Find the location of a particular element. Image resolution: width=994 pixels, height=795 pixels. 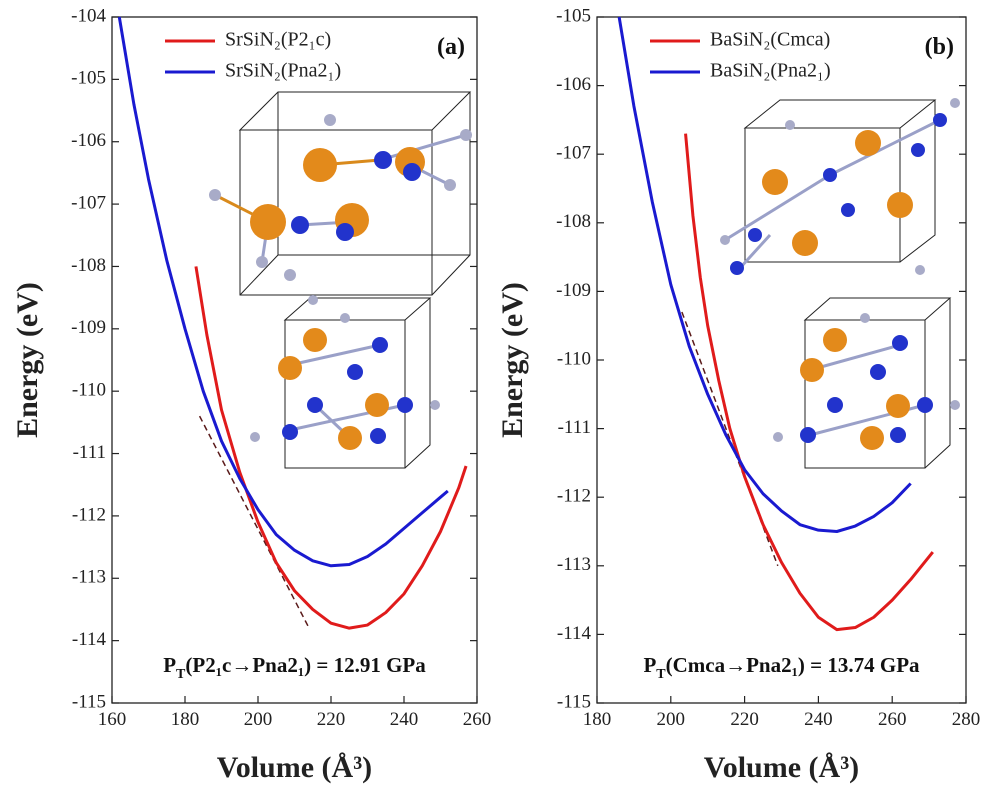

x-tick-label: 160 is located at coordinates (112, 719).